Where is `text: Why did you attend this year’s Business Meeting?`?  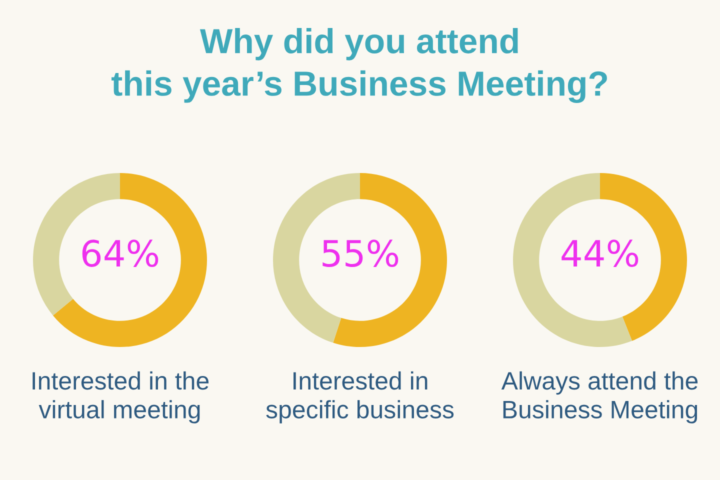 text: Why did you attend this year’s Business Meeting? is located at coordinates (359, 65).